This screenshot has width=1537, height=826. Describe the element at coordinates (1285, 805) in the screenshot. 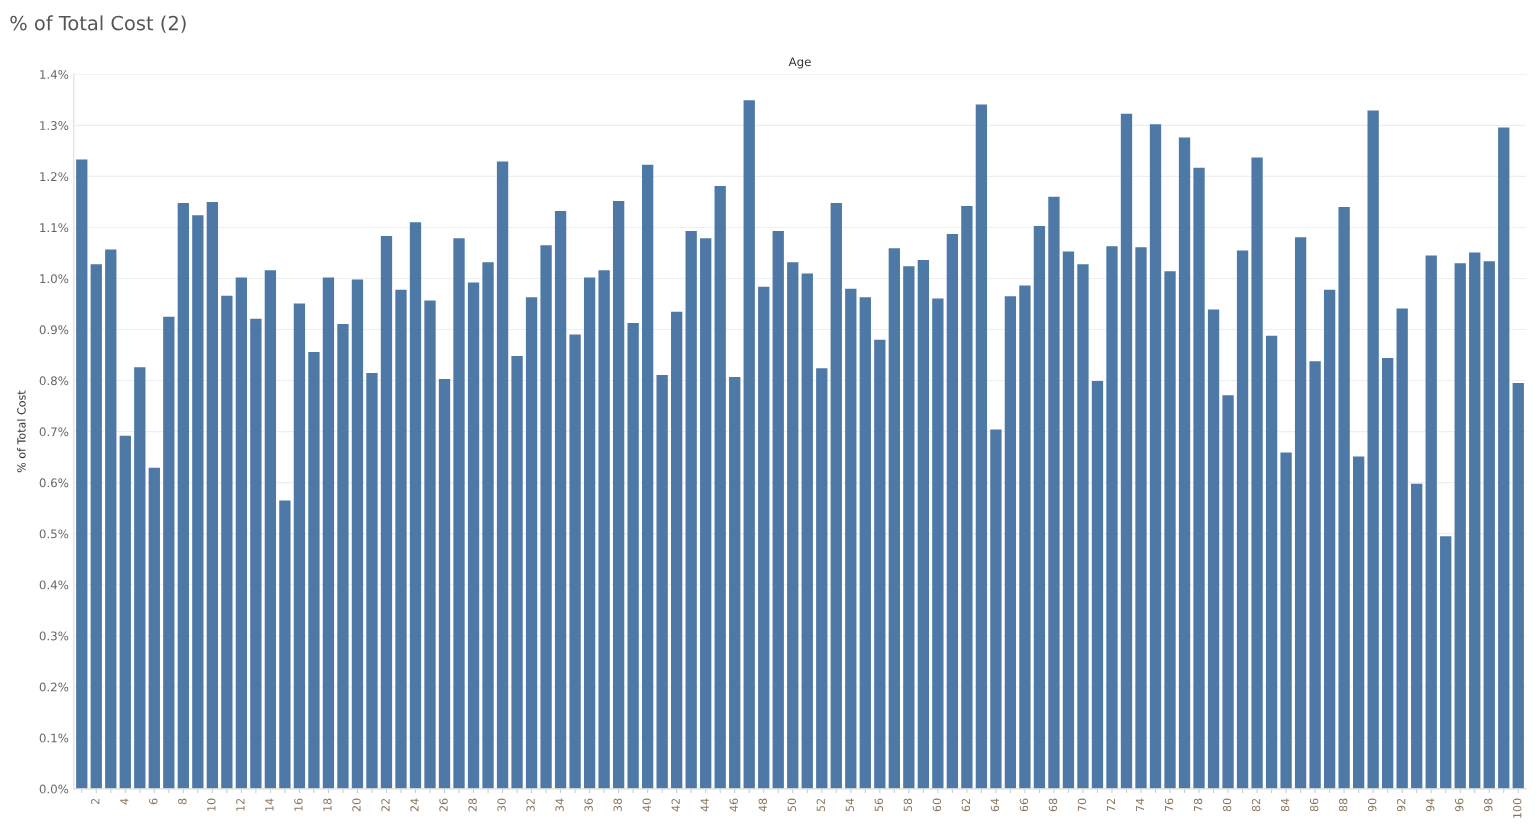

I see `x-tick-label: 84` at that location.